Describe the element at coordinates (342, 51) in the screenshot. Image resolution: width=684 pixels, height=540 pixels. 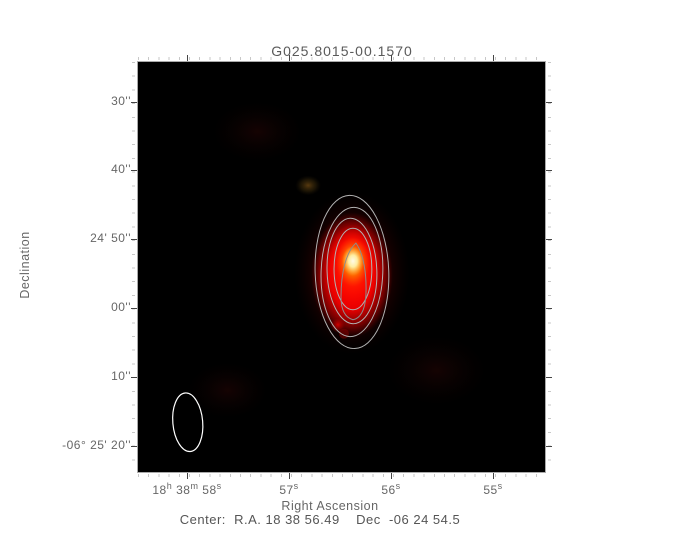
I see `plot-title: G025.8015-00.1570` at that location.